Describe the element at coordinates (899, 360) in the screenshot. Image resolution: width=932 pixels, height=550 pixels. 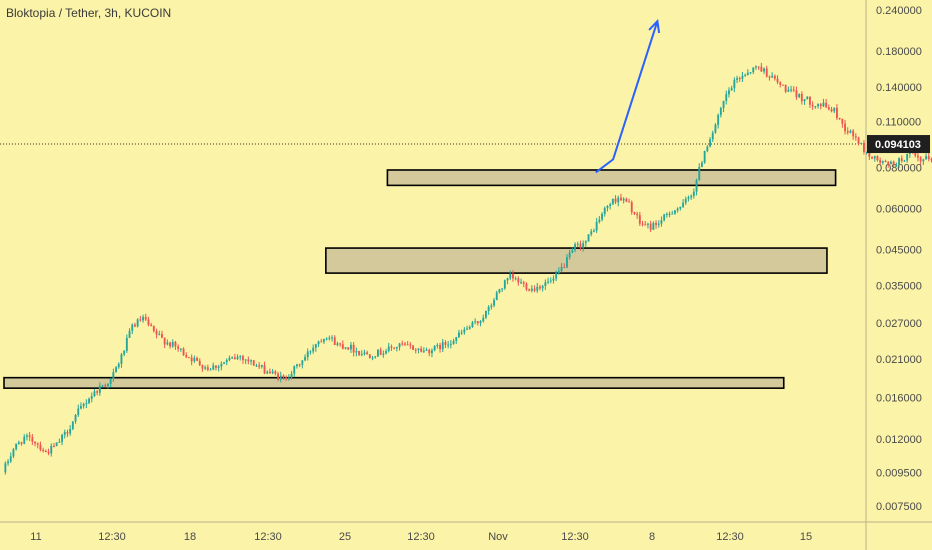
I see `y-tick-label: 0.021000` at that location.